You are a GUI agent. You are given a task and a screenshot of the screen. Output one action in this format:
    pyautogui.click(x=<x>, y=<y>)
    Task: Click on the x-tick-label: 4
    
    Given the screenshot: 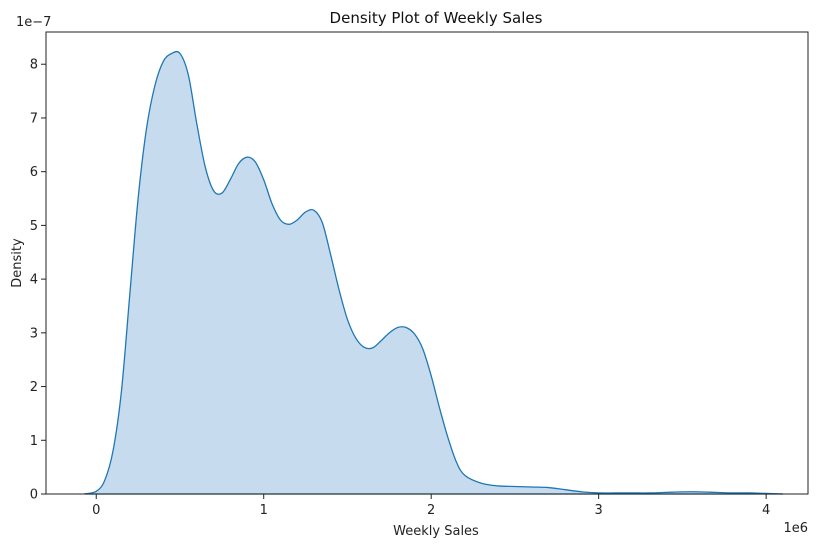 What is the action you would take?
    pyautogui.click(x=766, y=510)
    